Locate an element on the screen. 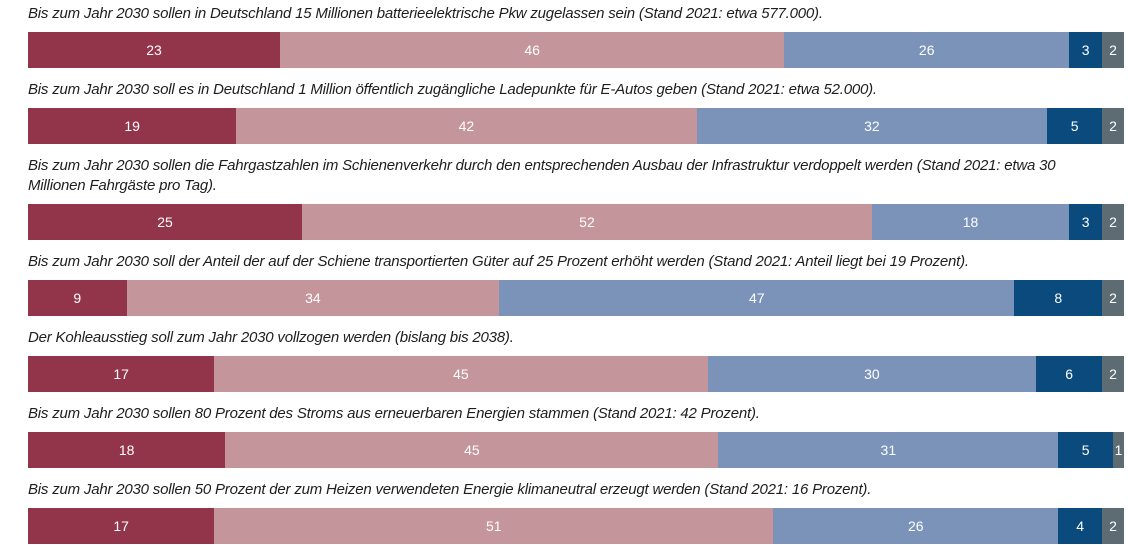 This screenshot has width=1128, height=545. data-label: 8 is located at coordinates (1058, 298).